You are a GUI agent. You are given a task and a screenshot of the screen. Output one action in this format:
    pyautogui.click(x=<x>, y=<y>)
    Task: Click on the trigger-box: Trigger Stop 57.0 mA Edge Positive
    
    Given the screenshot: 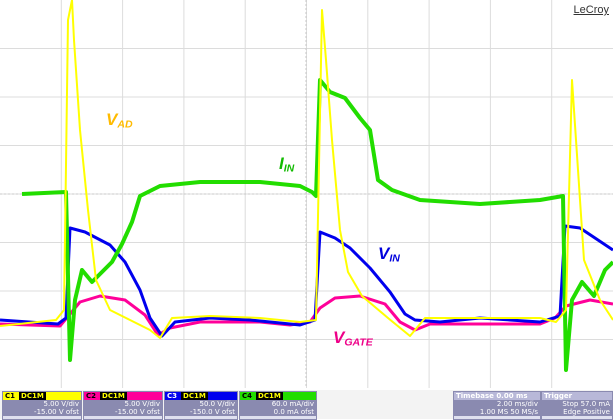 What is the action you would take?
    pyautogui.click(x=577, y=405)
    